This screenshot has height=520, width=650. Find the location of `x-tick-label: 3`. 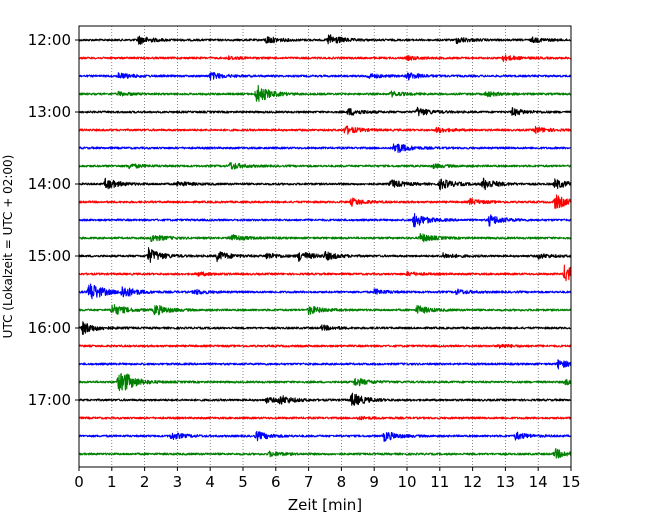

x-tick-label: 3 is located at coordinates (178, 482).